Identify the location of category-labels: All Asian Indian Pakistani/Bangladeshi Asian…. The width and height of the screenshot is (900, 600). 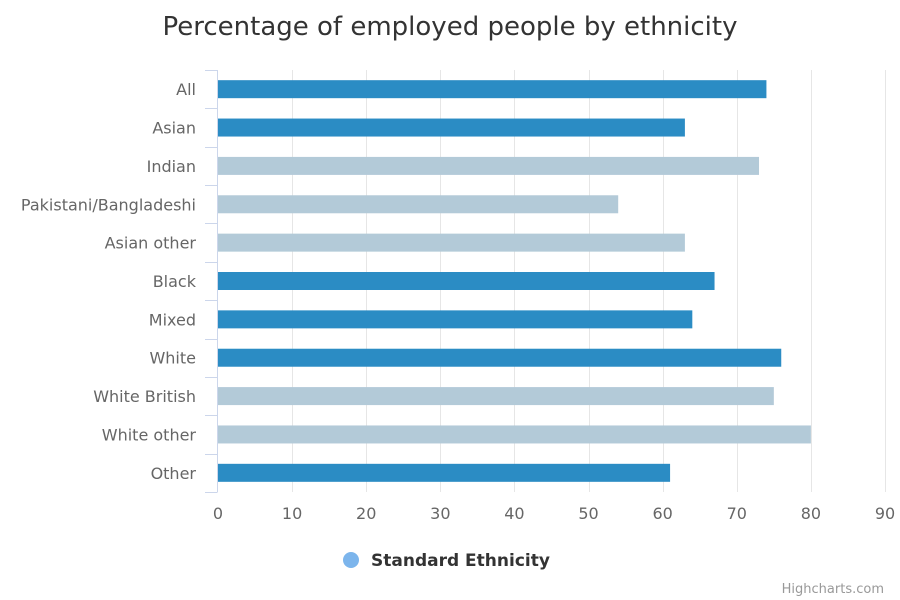
(109, 281).